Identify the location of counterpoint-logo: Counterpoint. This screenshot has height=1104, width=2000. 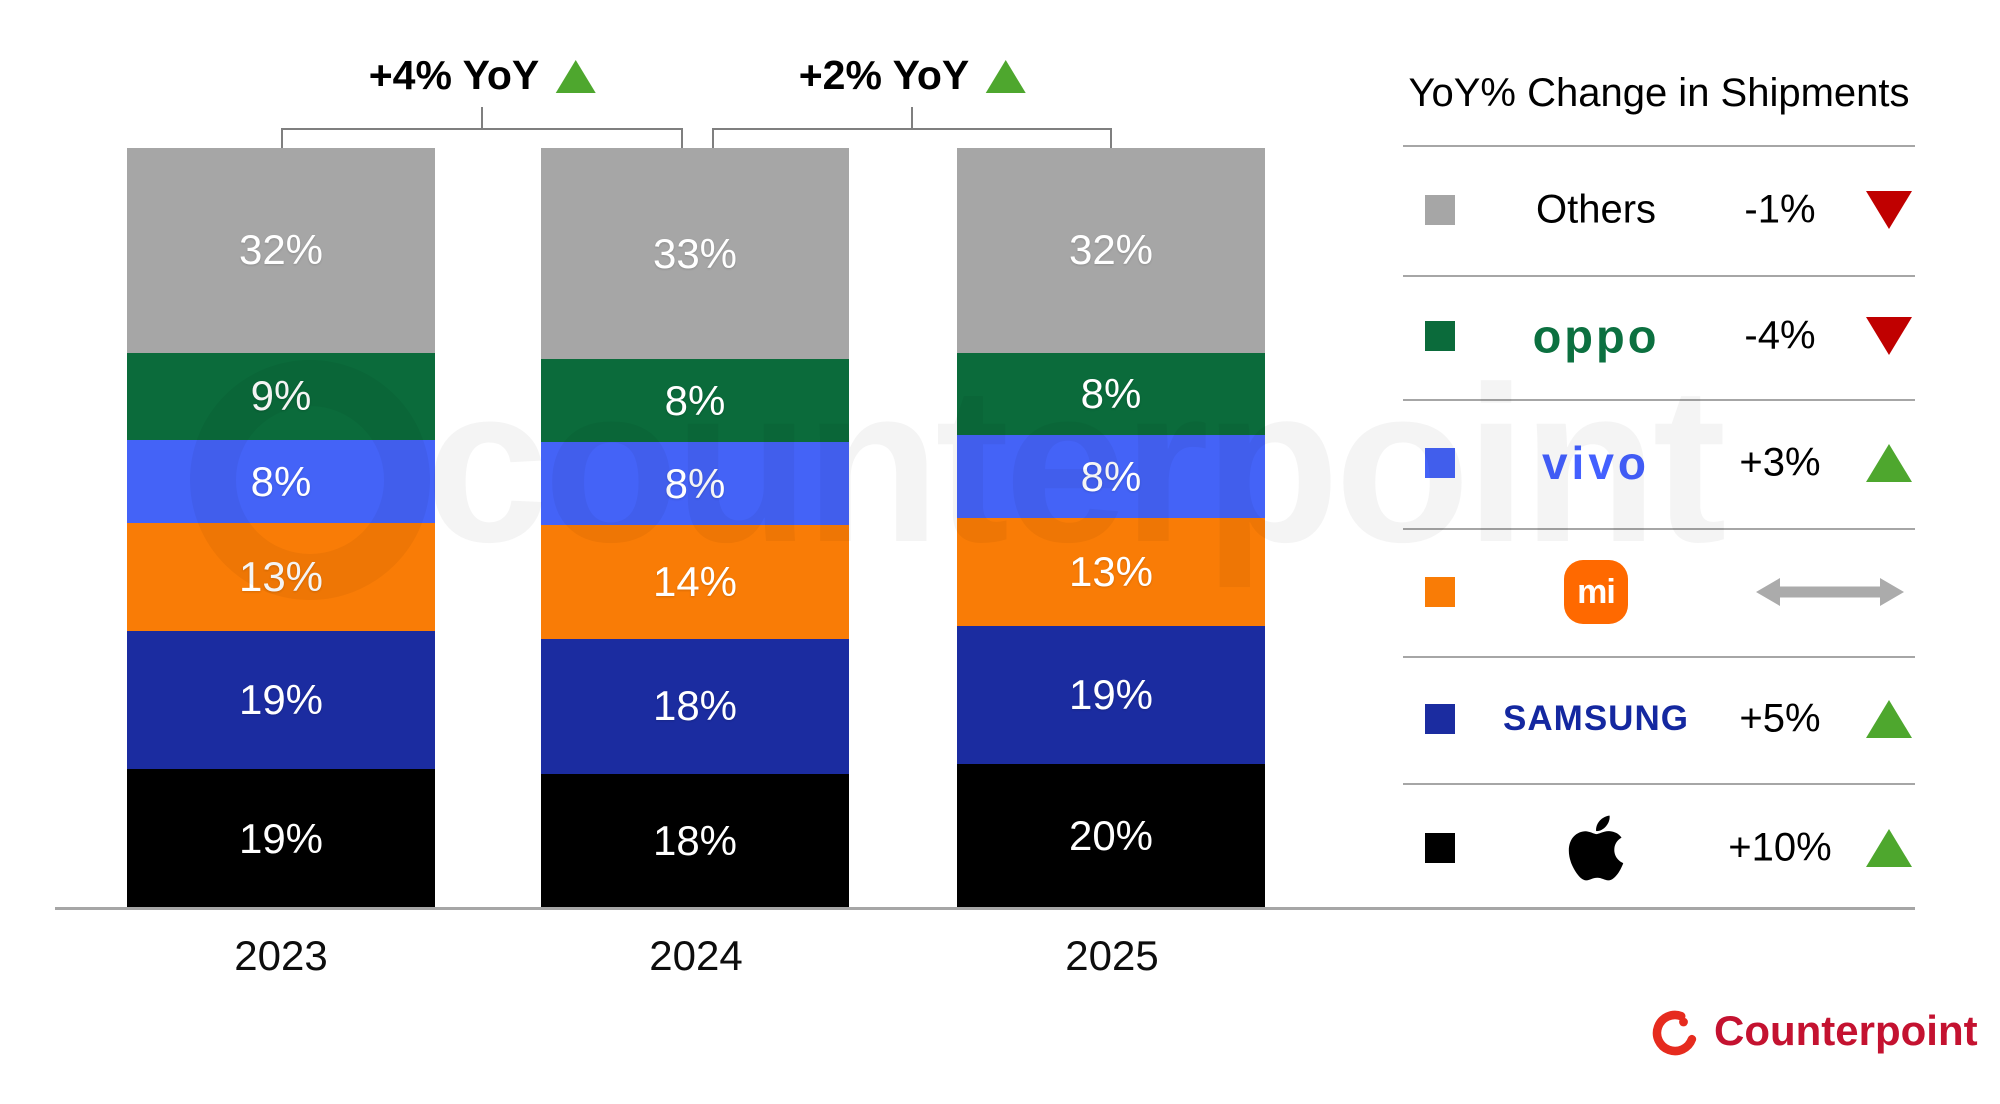
(1814, 1031).